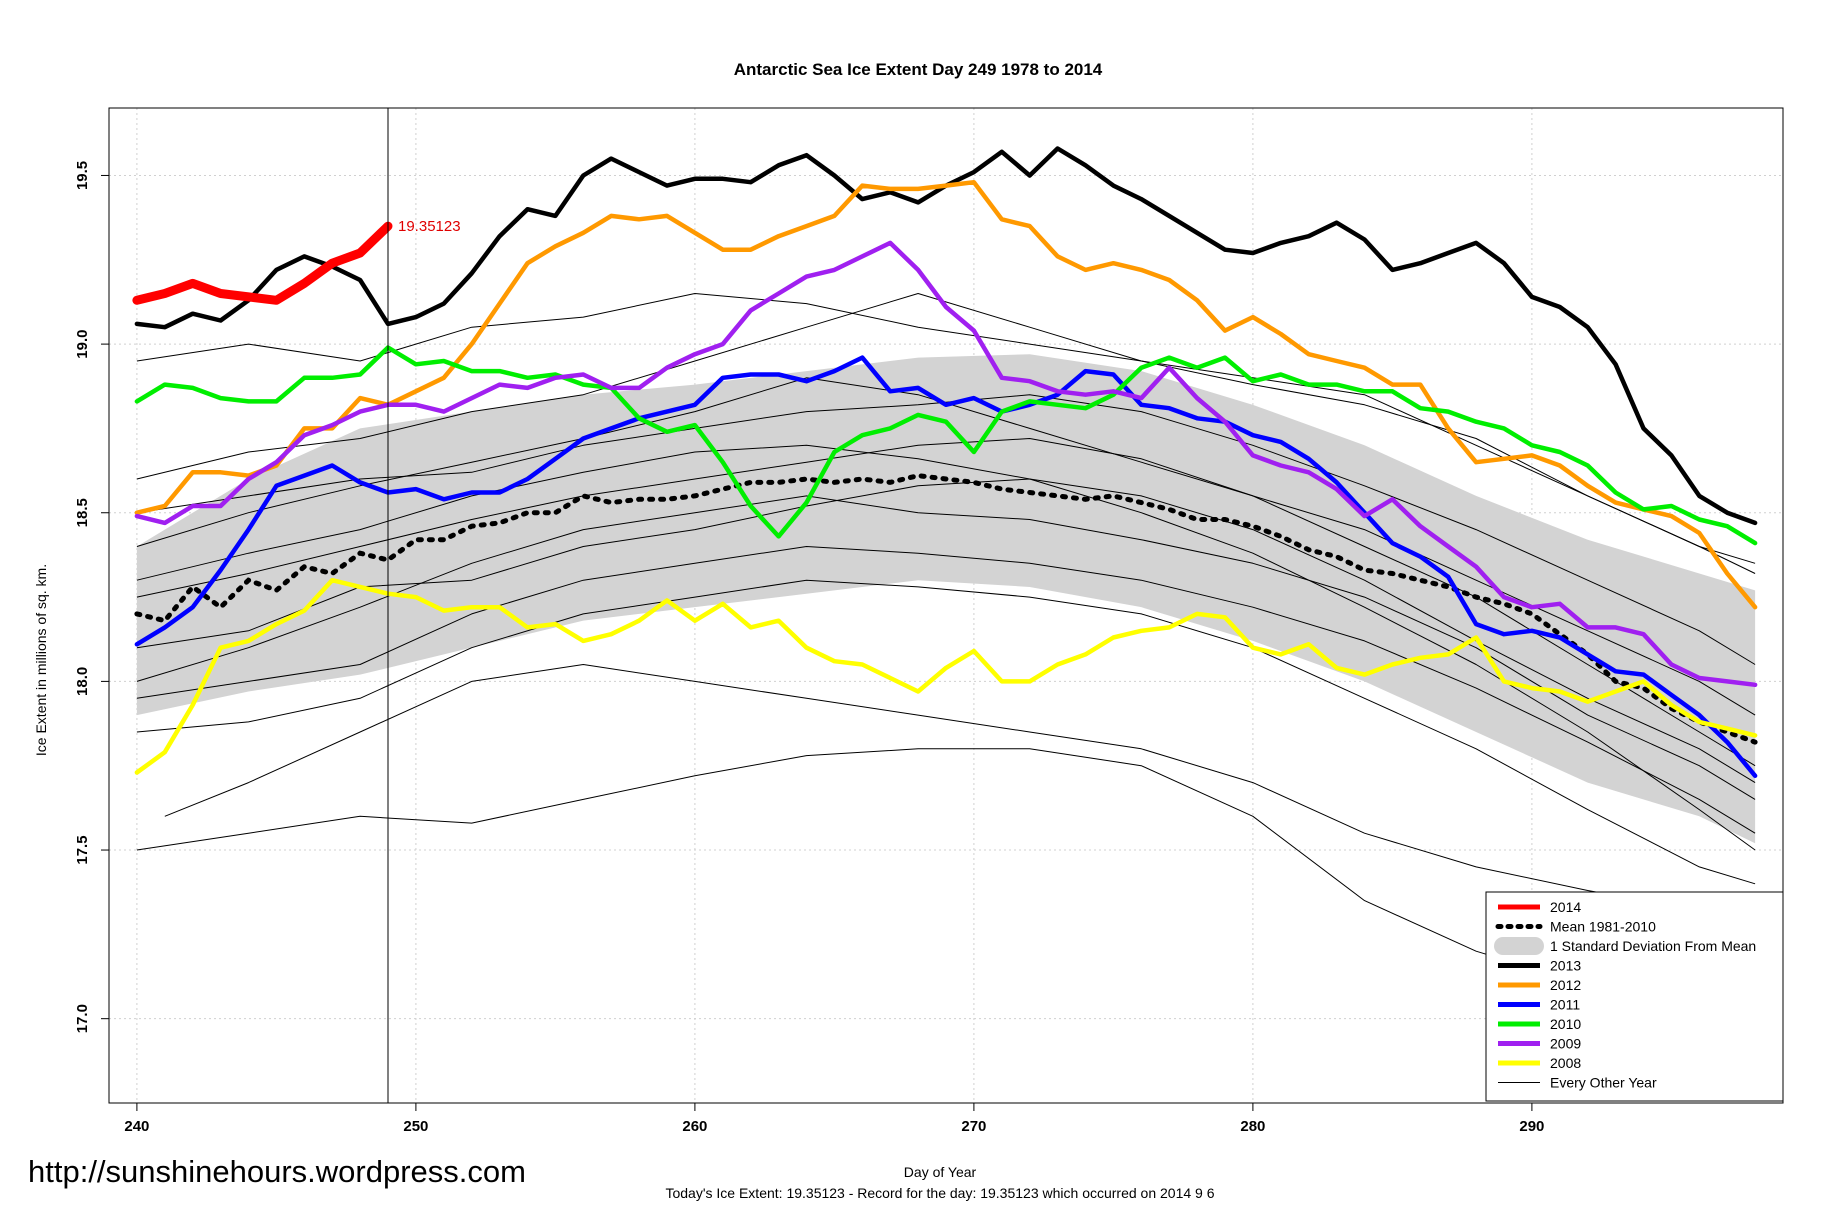 The width and height of the screenshot is (1836, 1223). What do you see at coordinates (946, 676) in the screenshot?
I see `series-line-2008` at bounding box center [946, 676].